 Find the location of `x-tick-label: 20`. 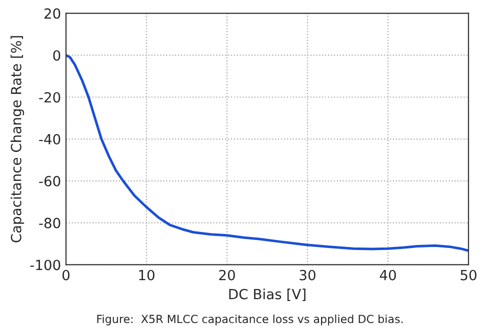

x-tick-label: 20 is located at coordinates (227, 275).